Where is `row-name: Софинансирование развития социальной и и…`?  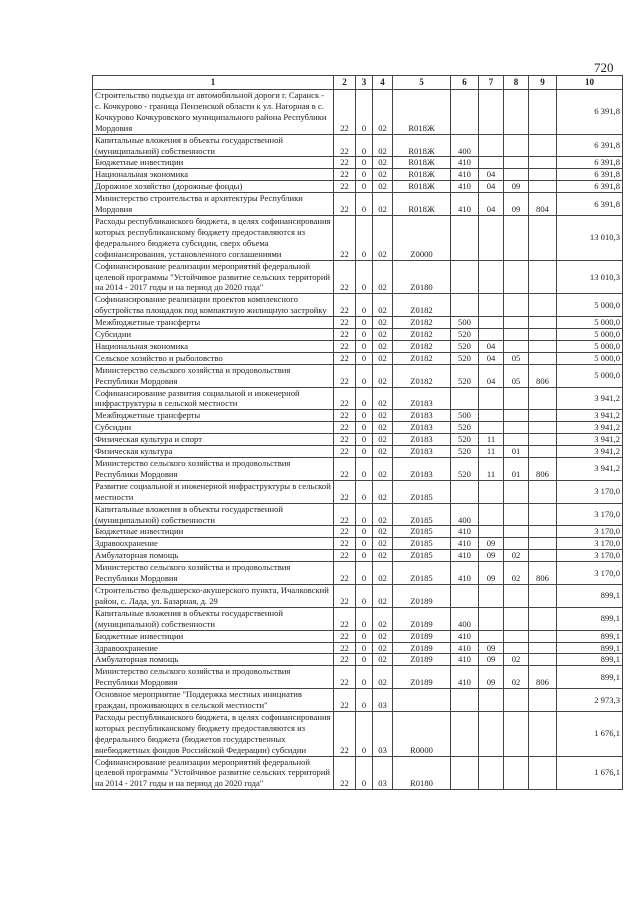 row-name: Софинансирование развития социальной и и… is located at coordinates (213, 398).